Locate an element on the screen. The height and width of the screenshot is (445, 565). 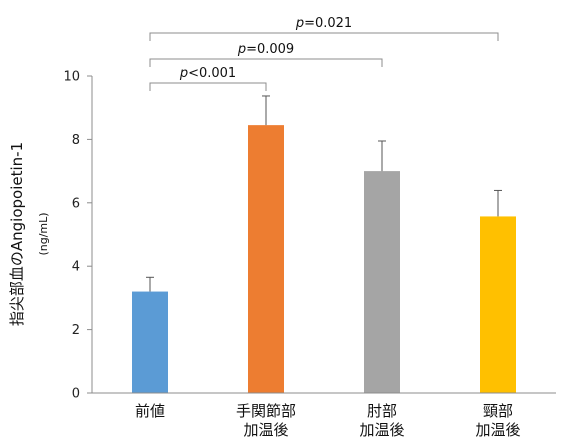
y-axis-unit: (ng/mL) is located at coordinates (43, 233).